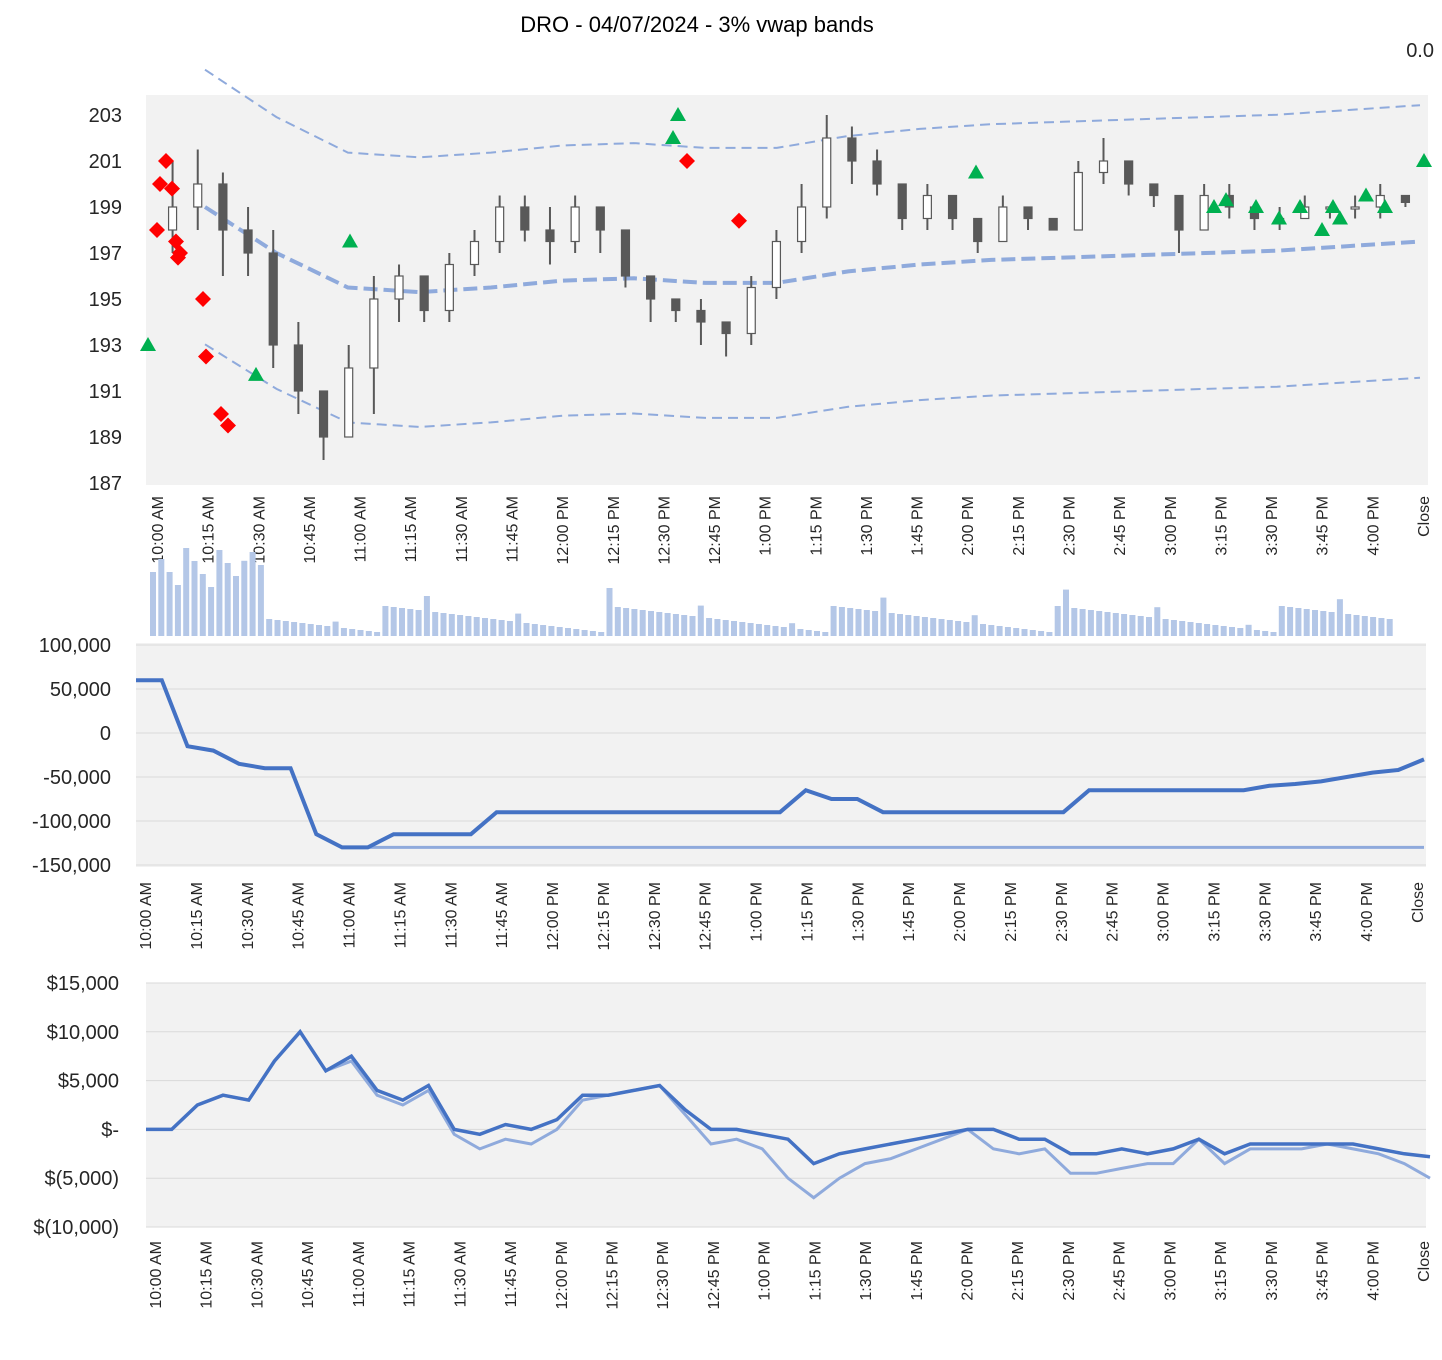 The image size is (1442, 1360). Describe the element at coordinates (105, 116) in the screenshot. I see `price-y-tick: 203` at that location.